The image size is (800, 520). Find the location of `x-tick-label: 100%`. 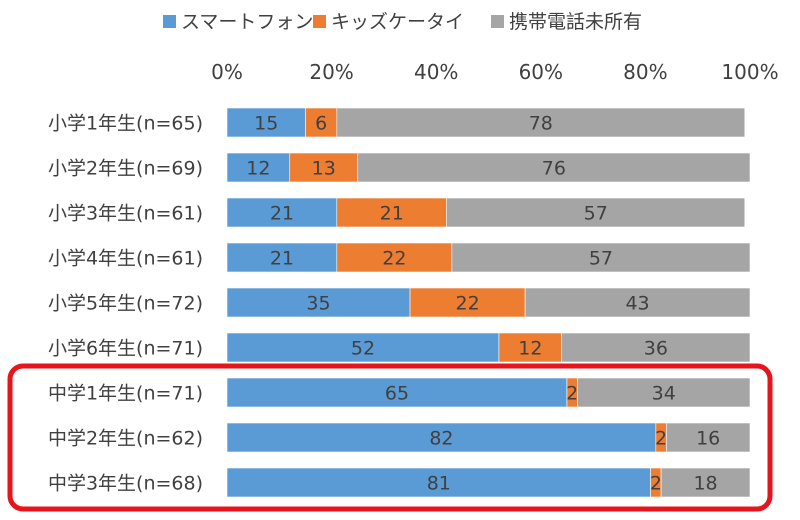

x-tick-label: 100% is located at coordinates (749, 72).